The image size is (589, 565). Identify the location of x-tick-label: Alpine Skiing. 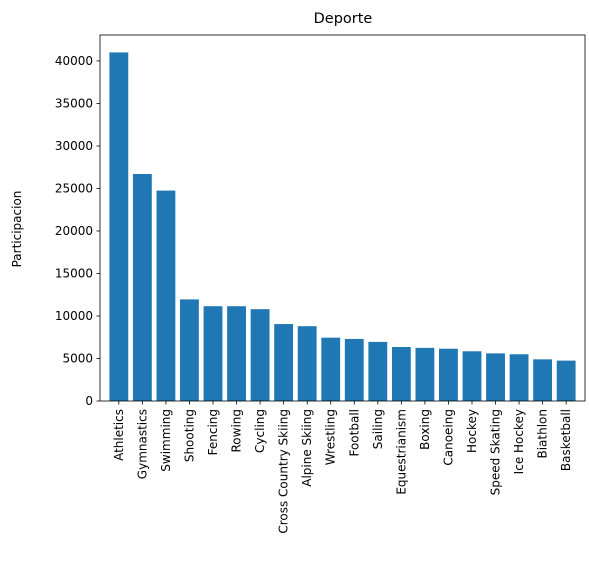
(307, 448).